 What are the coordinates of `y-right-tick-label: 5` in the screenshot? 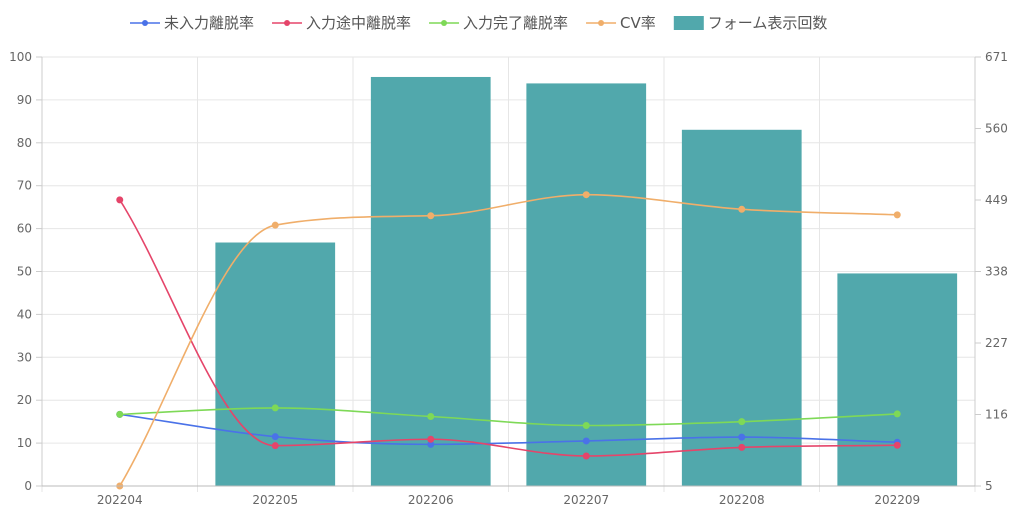 It's located at (989, 486).